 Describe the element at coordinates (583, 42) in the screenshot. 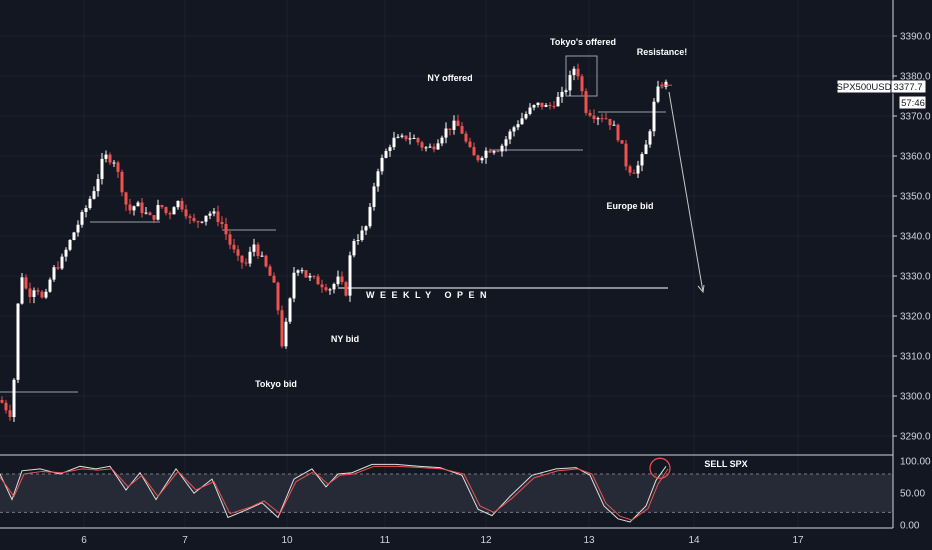

I see `annotation-tokyo-offered: Tokyo's offered` at that location.